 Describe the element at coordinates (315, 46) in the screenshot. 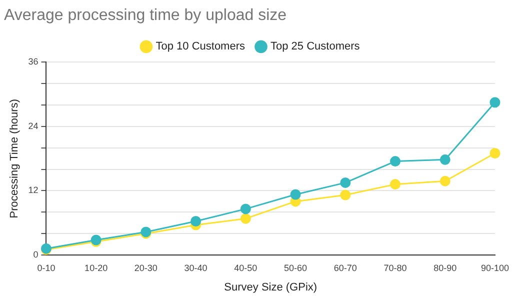

I see `legend-label: Top 25 Customers` at that location.